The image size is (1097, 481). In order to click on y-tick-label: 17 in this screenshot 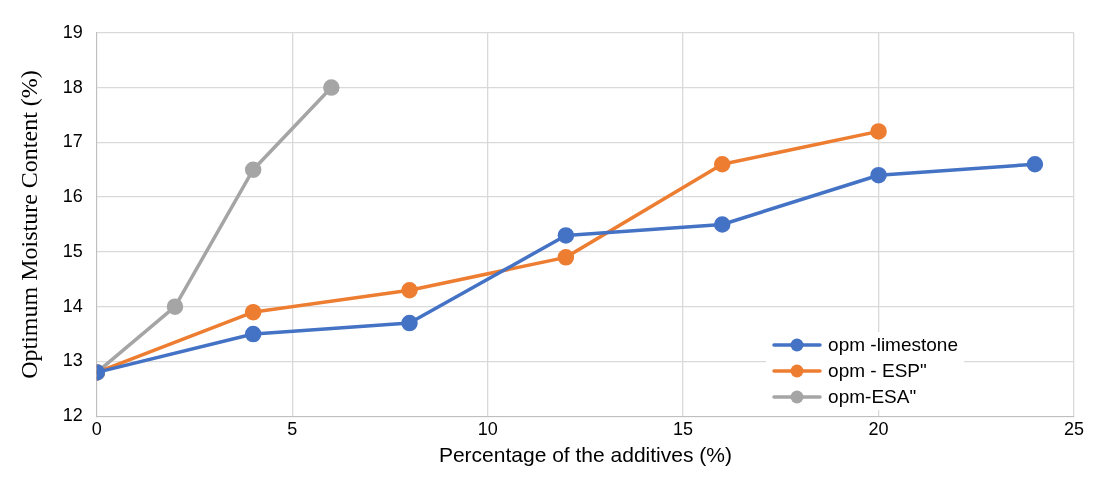, I will do `click(72, 141)`.